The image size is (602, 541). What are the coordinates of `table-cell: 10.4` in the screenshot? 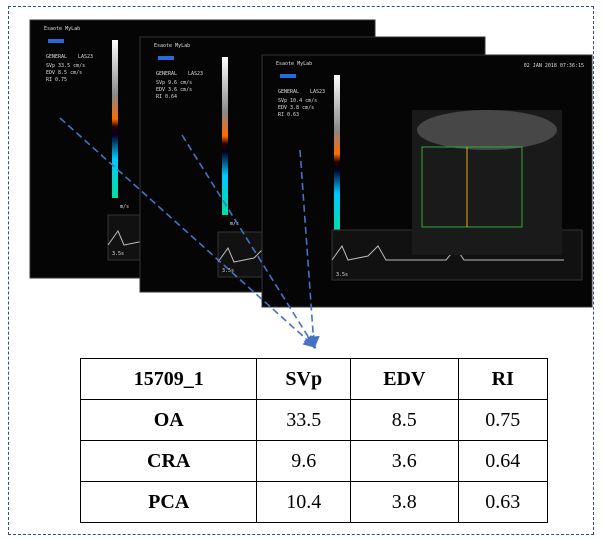 It's located at (304, 502).